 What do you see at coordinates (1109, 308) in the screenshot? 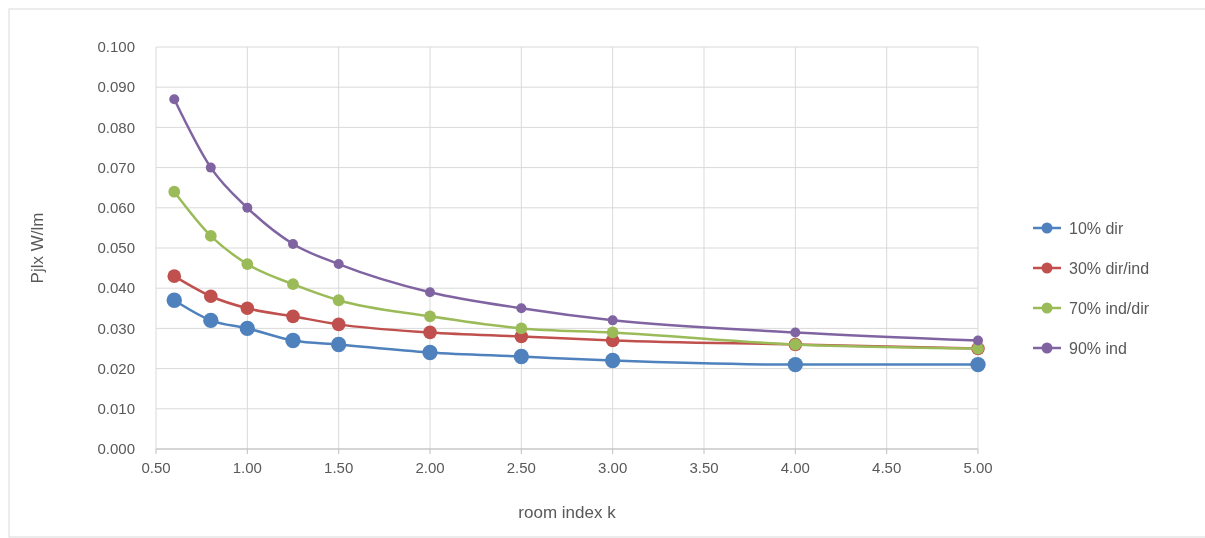
I see `legend-label: 70% ind/dir` at bounding box center [1109, 308].